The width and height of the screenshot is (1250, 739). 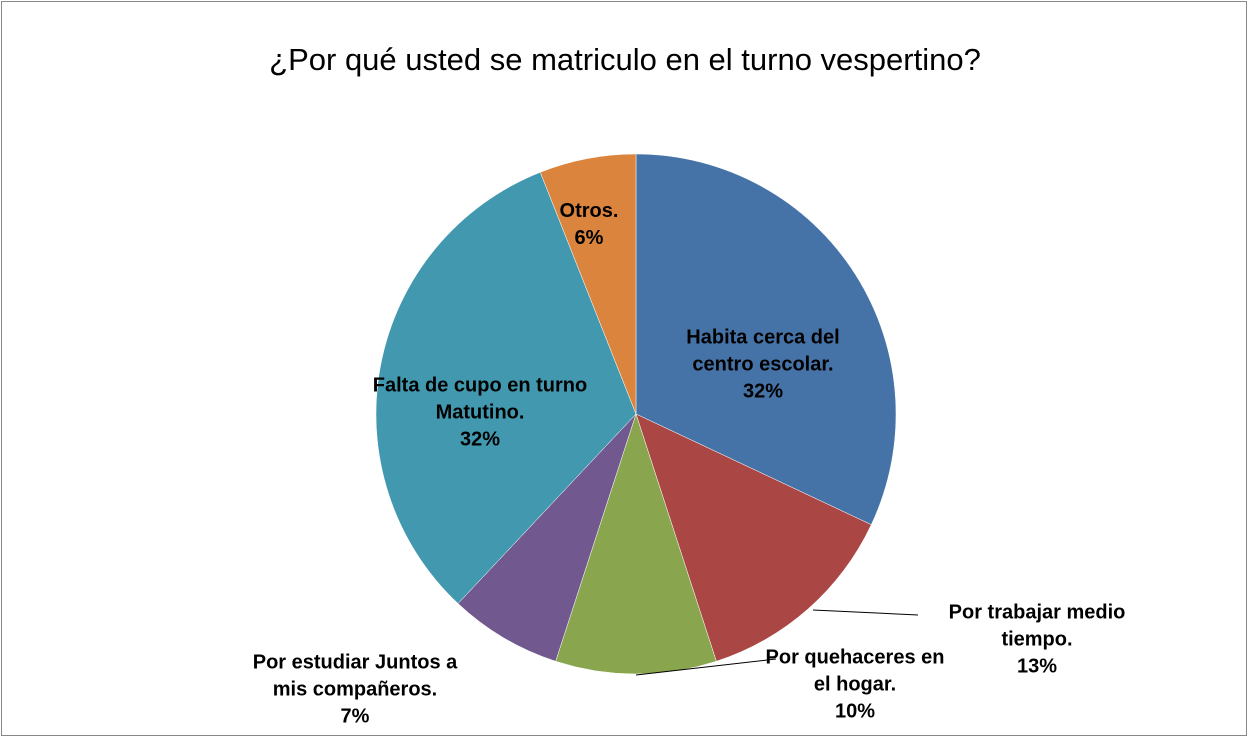 I want to click on label-value: 7%, so click(x=355, y=716).